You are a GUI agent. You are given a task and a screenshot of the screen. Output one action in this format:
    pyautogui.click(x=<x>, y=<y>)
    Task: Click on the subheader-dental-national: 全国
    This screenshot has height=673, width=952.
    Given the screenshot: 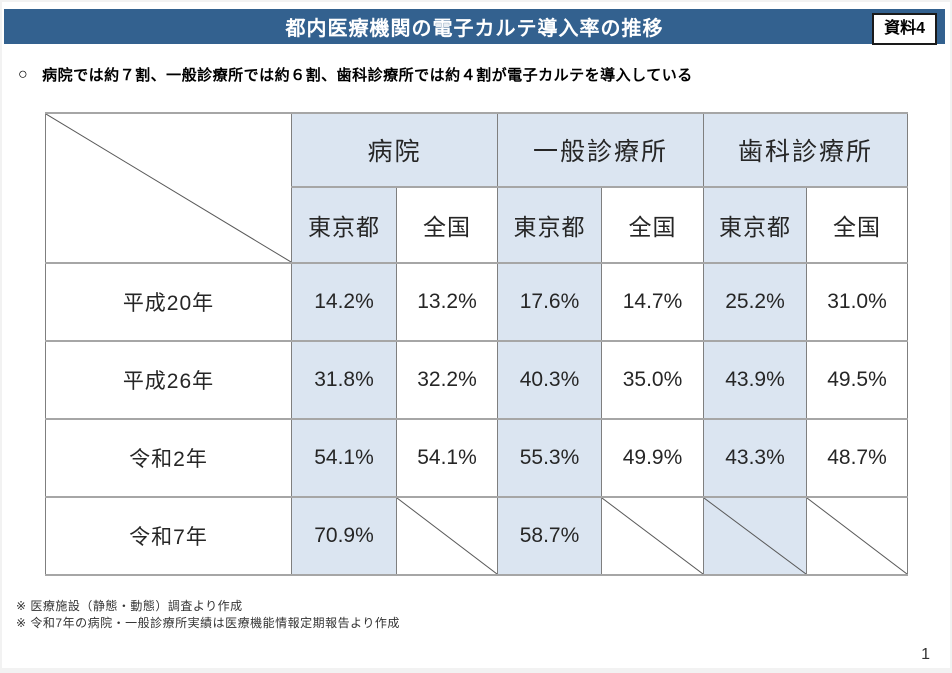 What is the action you would take?
    pyautogui.click(x=857, y=225)
    